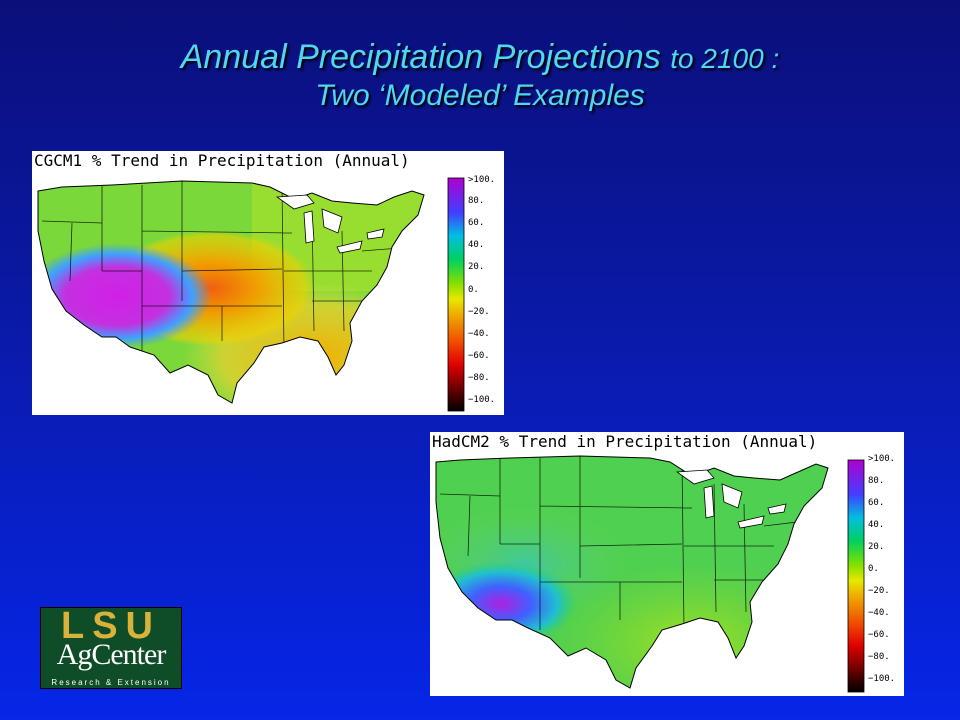 This screenshot has height=720, width=960. I want to click on hadcm2-precip-field, so click(632, 572).